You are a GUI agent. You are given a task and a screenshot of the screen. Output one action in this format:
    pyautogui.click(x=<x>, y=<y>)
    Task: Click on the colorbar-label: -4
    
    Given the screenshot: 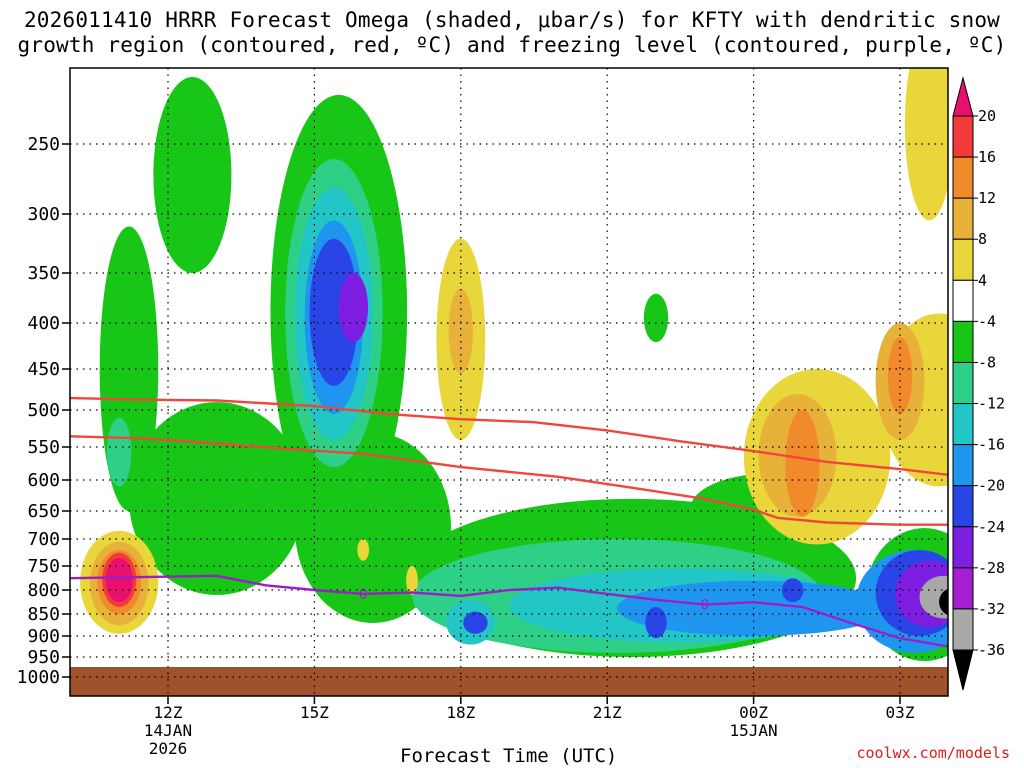 What is the action you would take?
    pyautogui.click(x=987, y=321)
    